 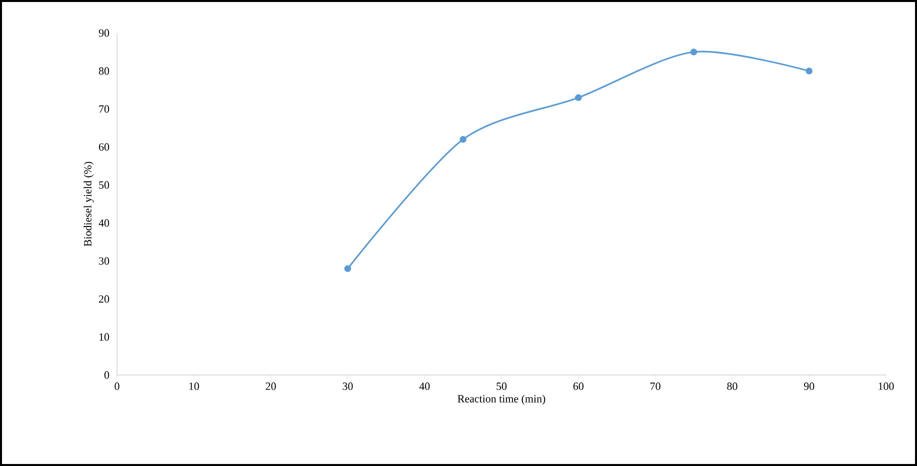 I want to click on x-tick-label: 60, so click(x=578, y=386).